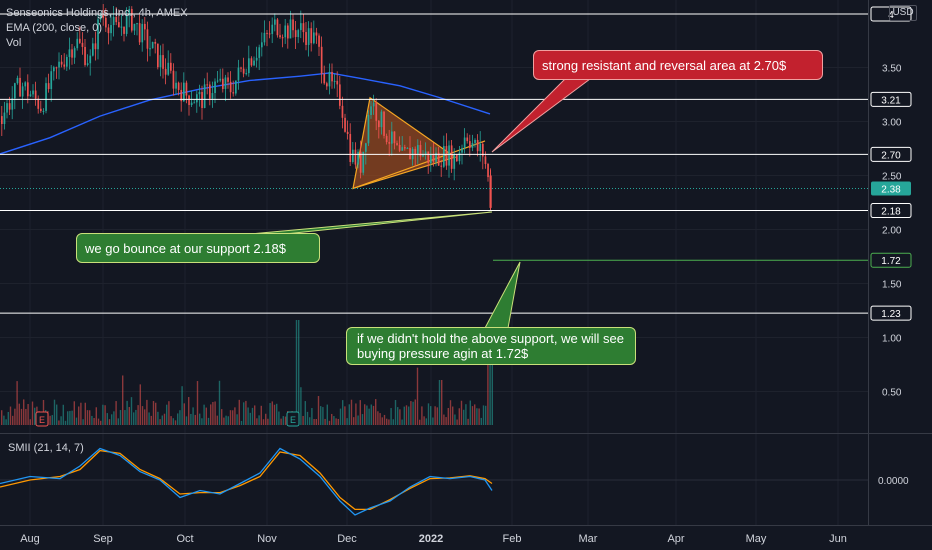 Image resolution: width=932 pixels, height=550 pixels. I want to click on level-label-text: 4, so click(891, 15).